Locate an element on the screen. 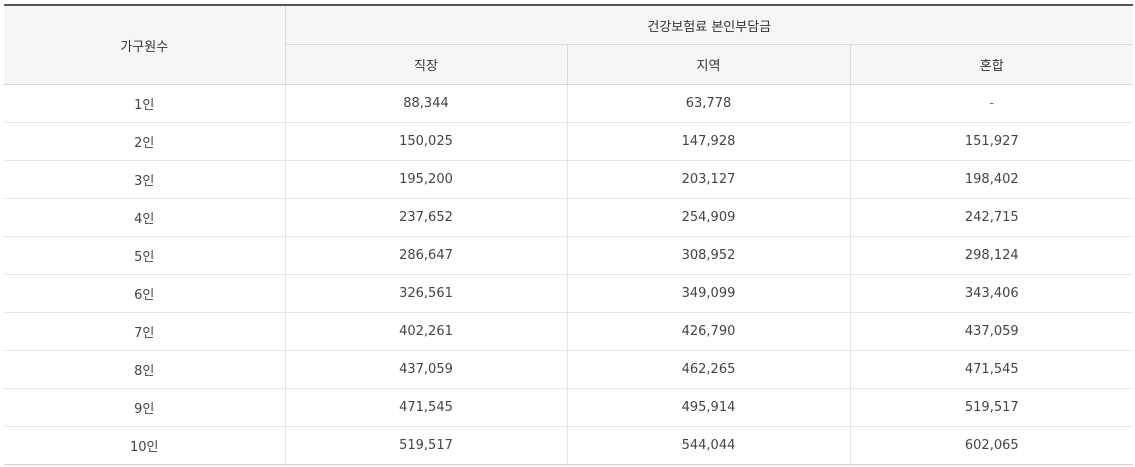 This screenshot has height=467, width=1135. regional-cell: 63,778 is located at coordinates (708, 103).